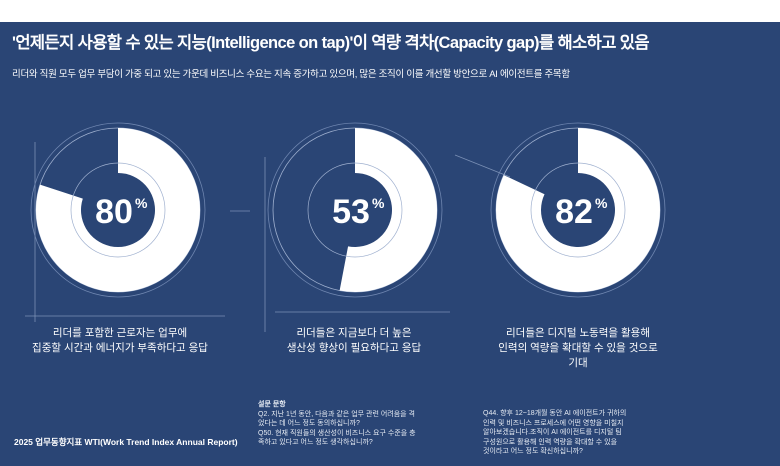  I want to click on label-line: 생산성 향상이 필요하다고 응답, so click(354, 348).